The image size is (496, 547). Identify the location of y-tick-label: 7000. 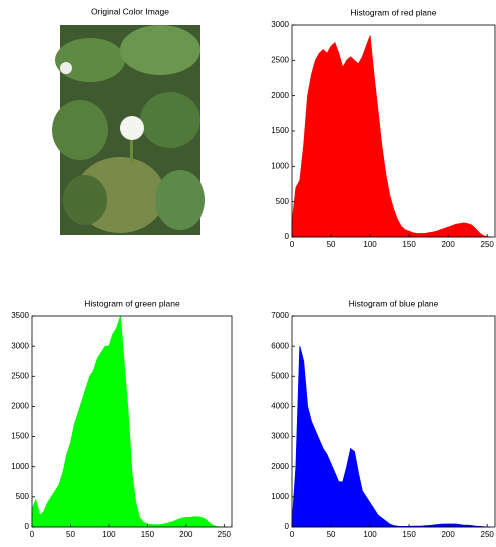
(280, 315).